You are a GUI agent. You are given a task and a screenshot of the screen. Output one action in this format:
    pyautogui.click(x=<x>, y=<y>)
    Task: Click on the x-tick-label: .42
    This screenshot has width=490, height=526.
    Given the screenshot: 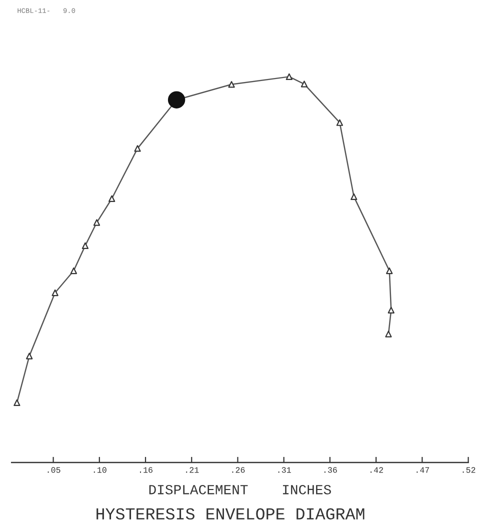 What is the action you would take?
    pyautogui.click(x=376, y=470)
    